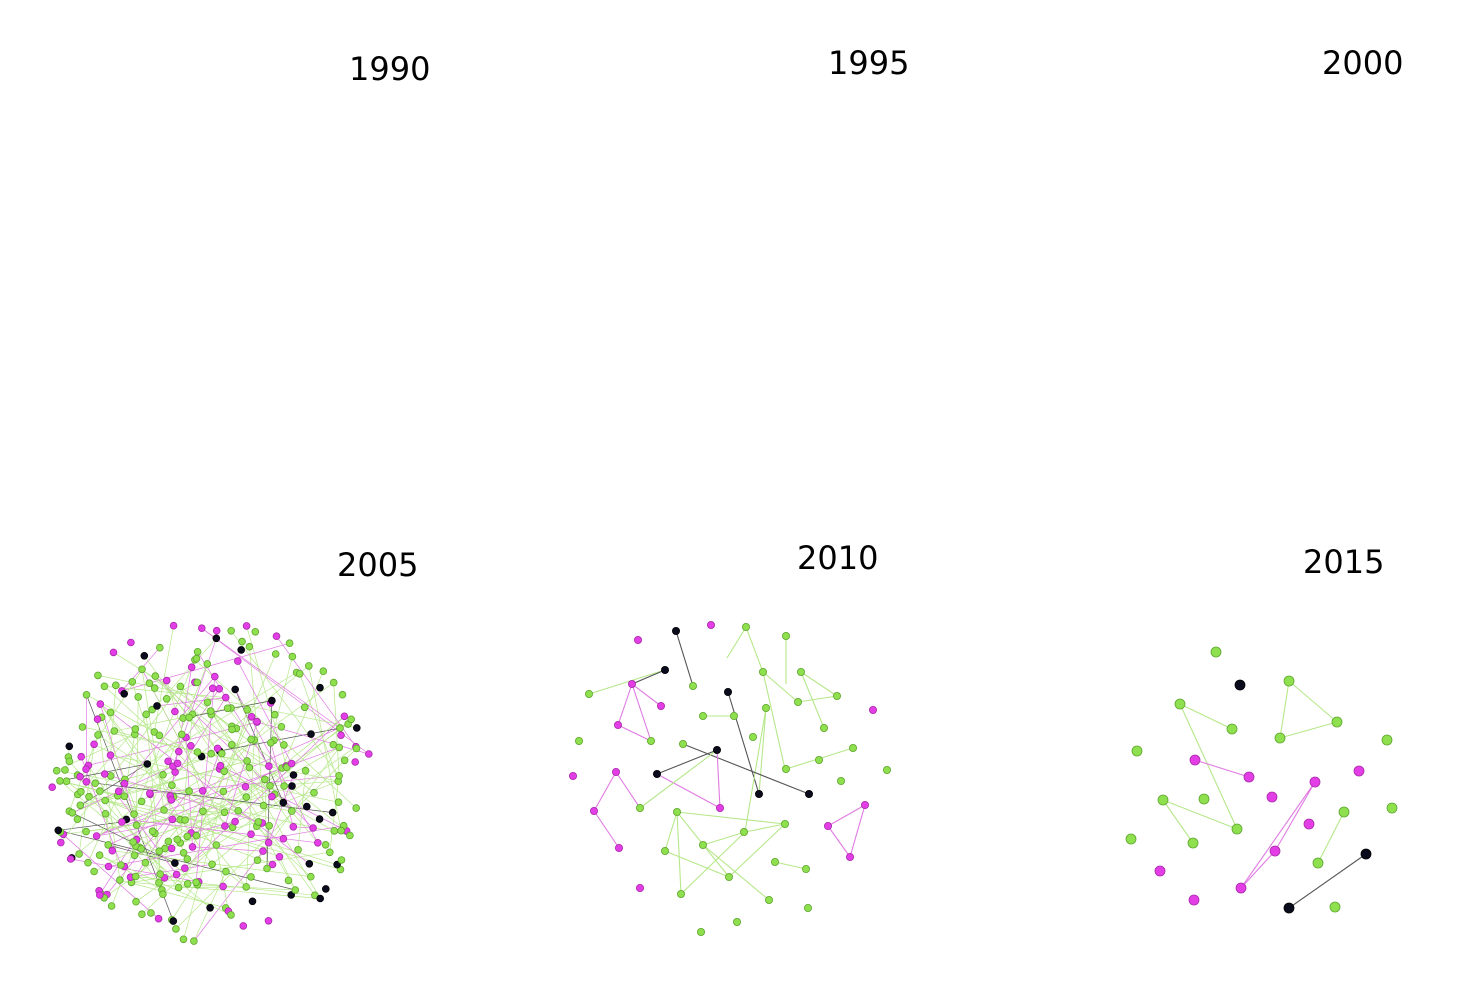 This screenshot has width=1470, height=992. I want to click on year-label-2015: 2015, so click(1344, 562).